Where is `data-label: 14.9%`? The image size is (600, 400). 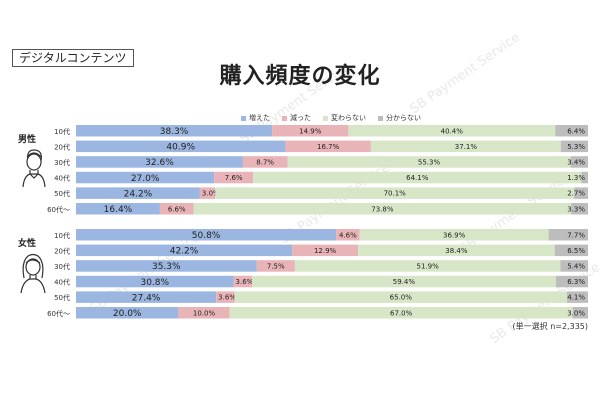 data-label: 14.9% is located at coordinates (310, 131).